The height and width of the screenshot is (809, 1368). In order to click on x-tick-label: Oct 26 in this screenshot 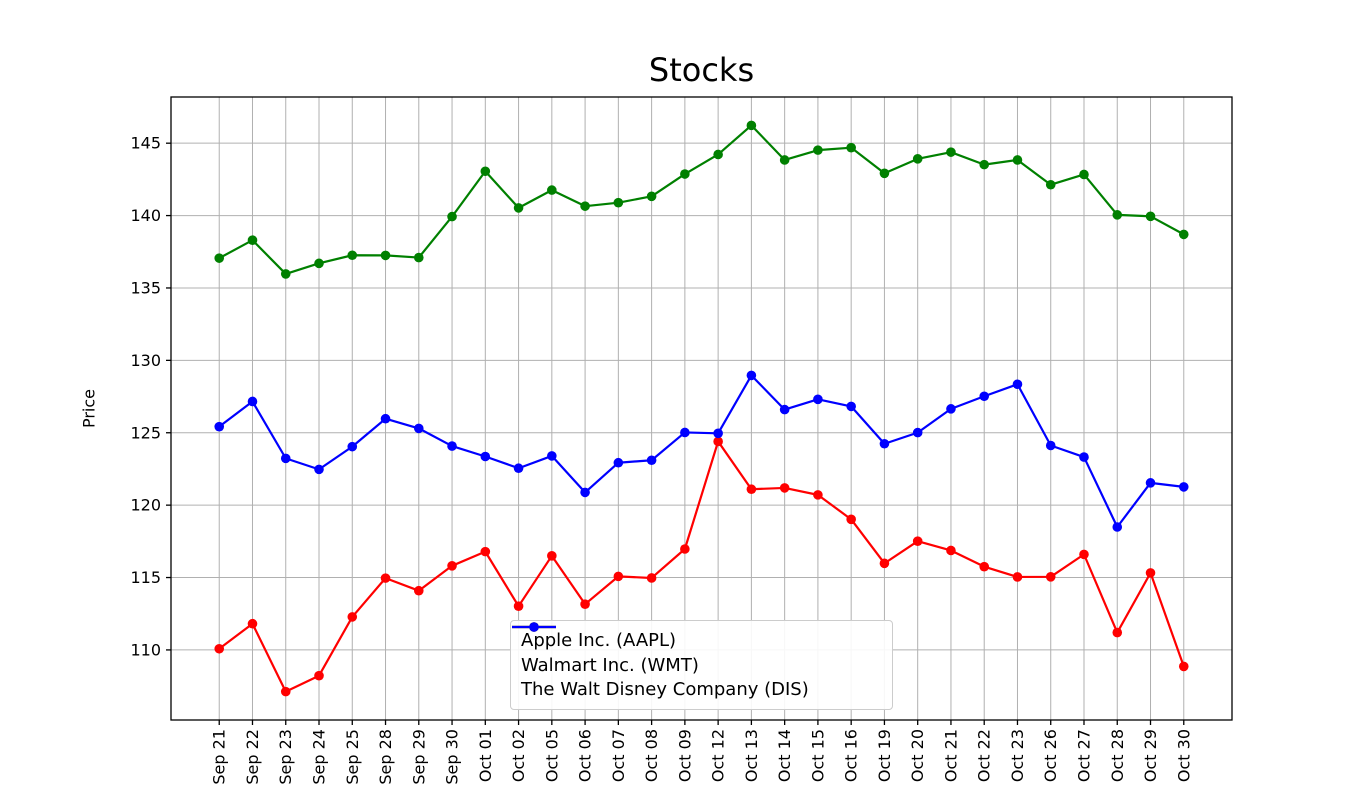, I will do `click(1050, 755)`.